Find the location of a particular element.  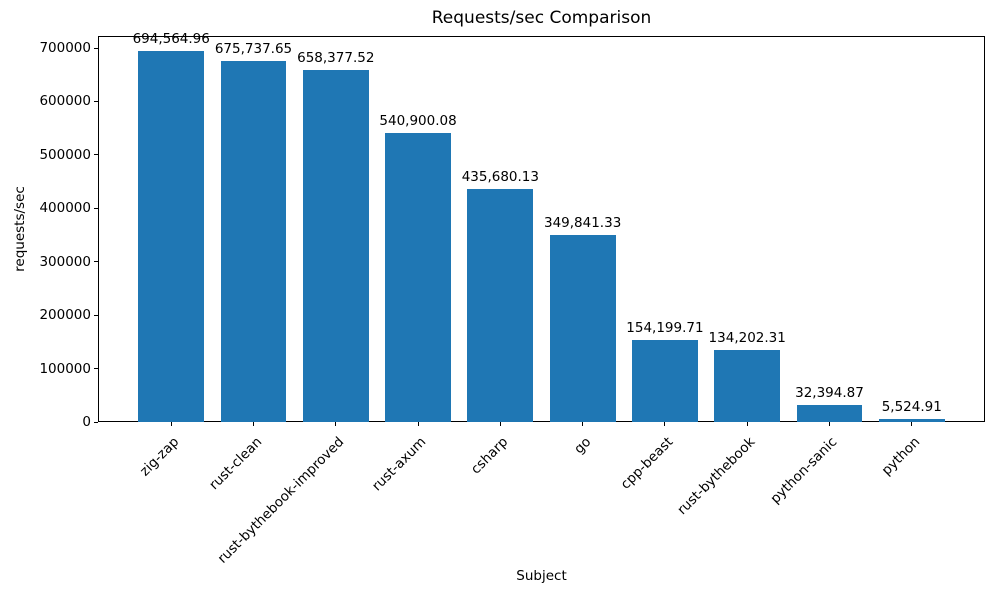

bar-value-label: 675,737.65 is located at coordinates (253, 48).